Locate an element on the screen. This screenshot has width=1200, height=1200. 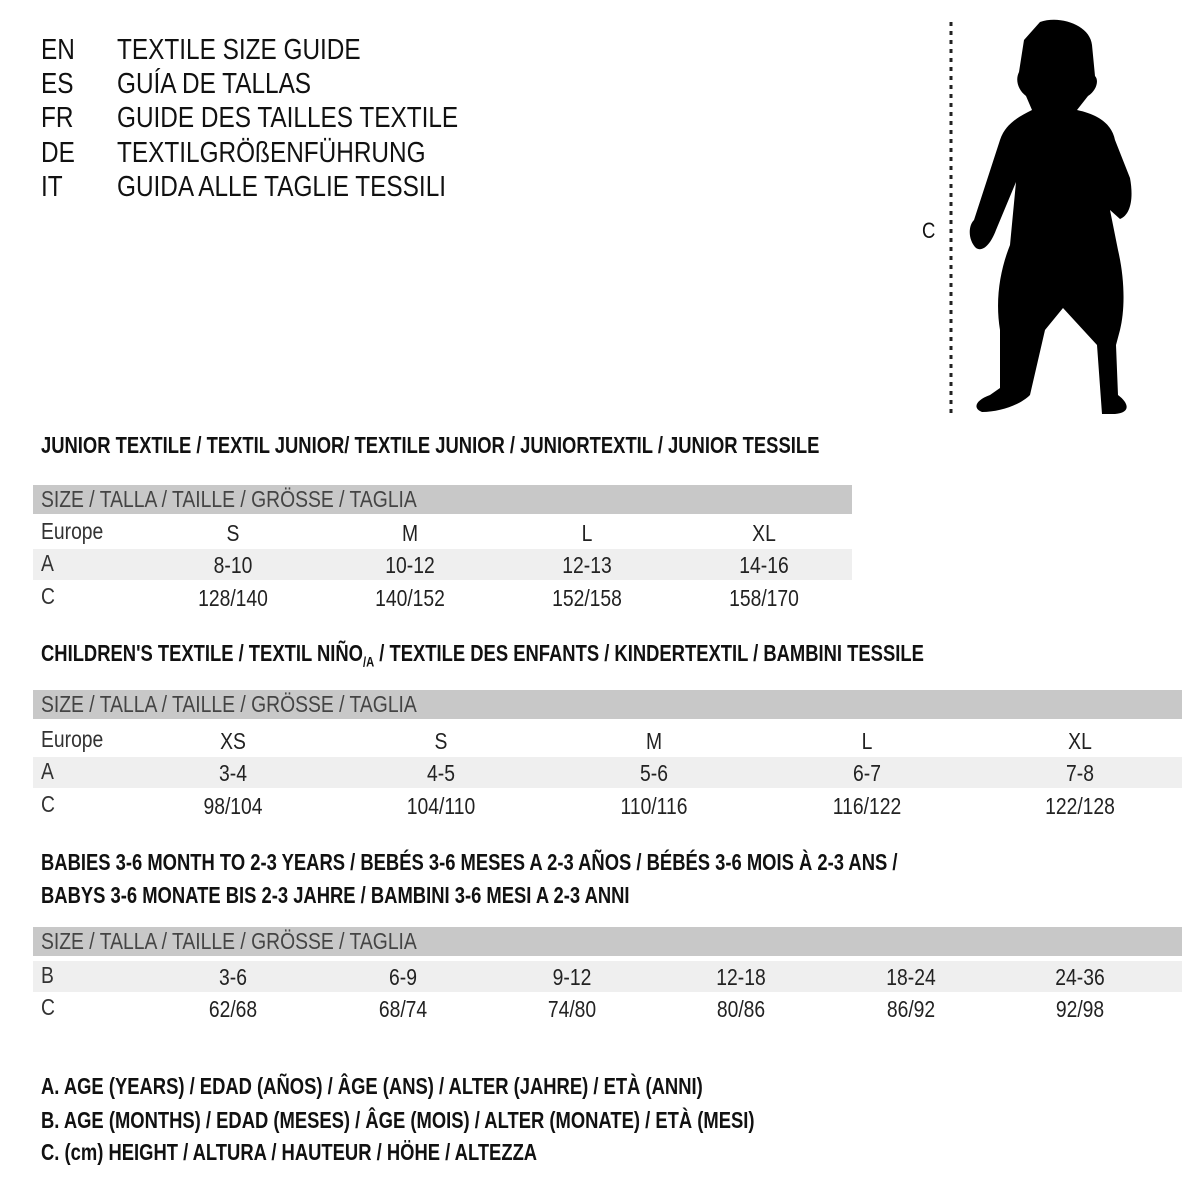
guide-title: GUIDE DES TAILLES TEXTILE is located at coordinates (288, 118).